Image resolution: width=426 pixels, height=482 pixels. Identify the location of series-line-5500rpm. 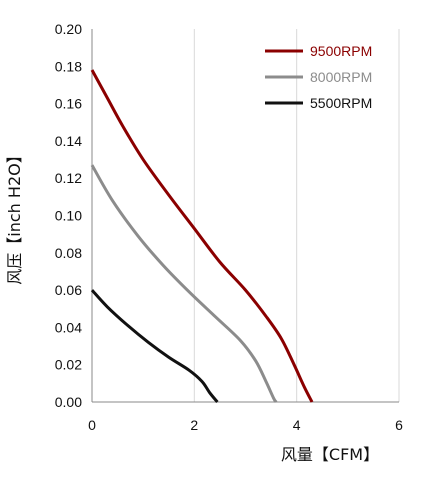
(154, 346).